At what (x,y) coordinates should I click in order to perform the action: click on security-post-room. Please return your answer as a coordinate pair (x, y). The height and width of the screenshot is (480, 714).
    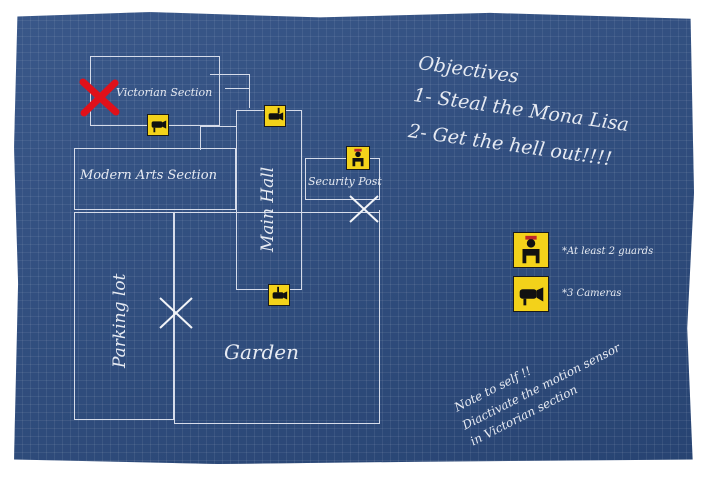
    Looking at the image, I should click on (342, 179).